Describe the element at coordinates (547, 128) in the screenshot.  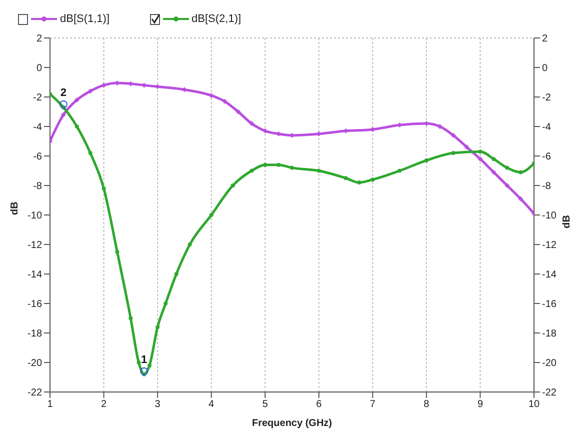
I see `y2-tick-label: -4` at that location.